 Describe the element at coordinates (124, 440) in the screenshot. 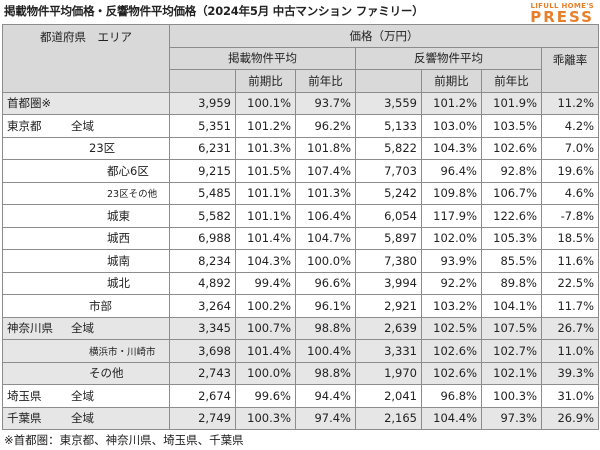

I see `footnote: ※首都圏：東京都、神奈川県、埼玉県、千葉県` at that location.